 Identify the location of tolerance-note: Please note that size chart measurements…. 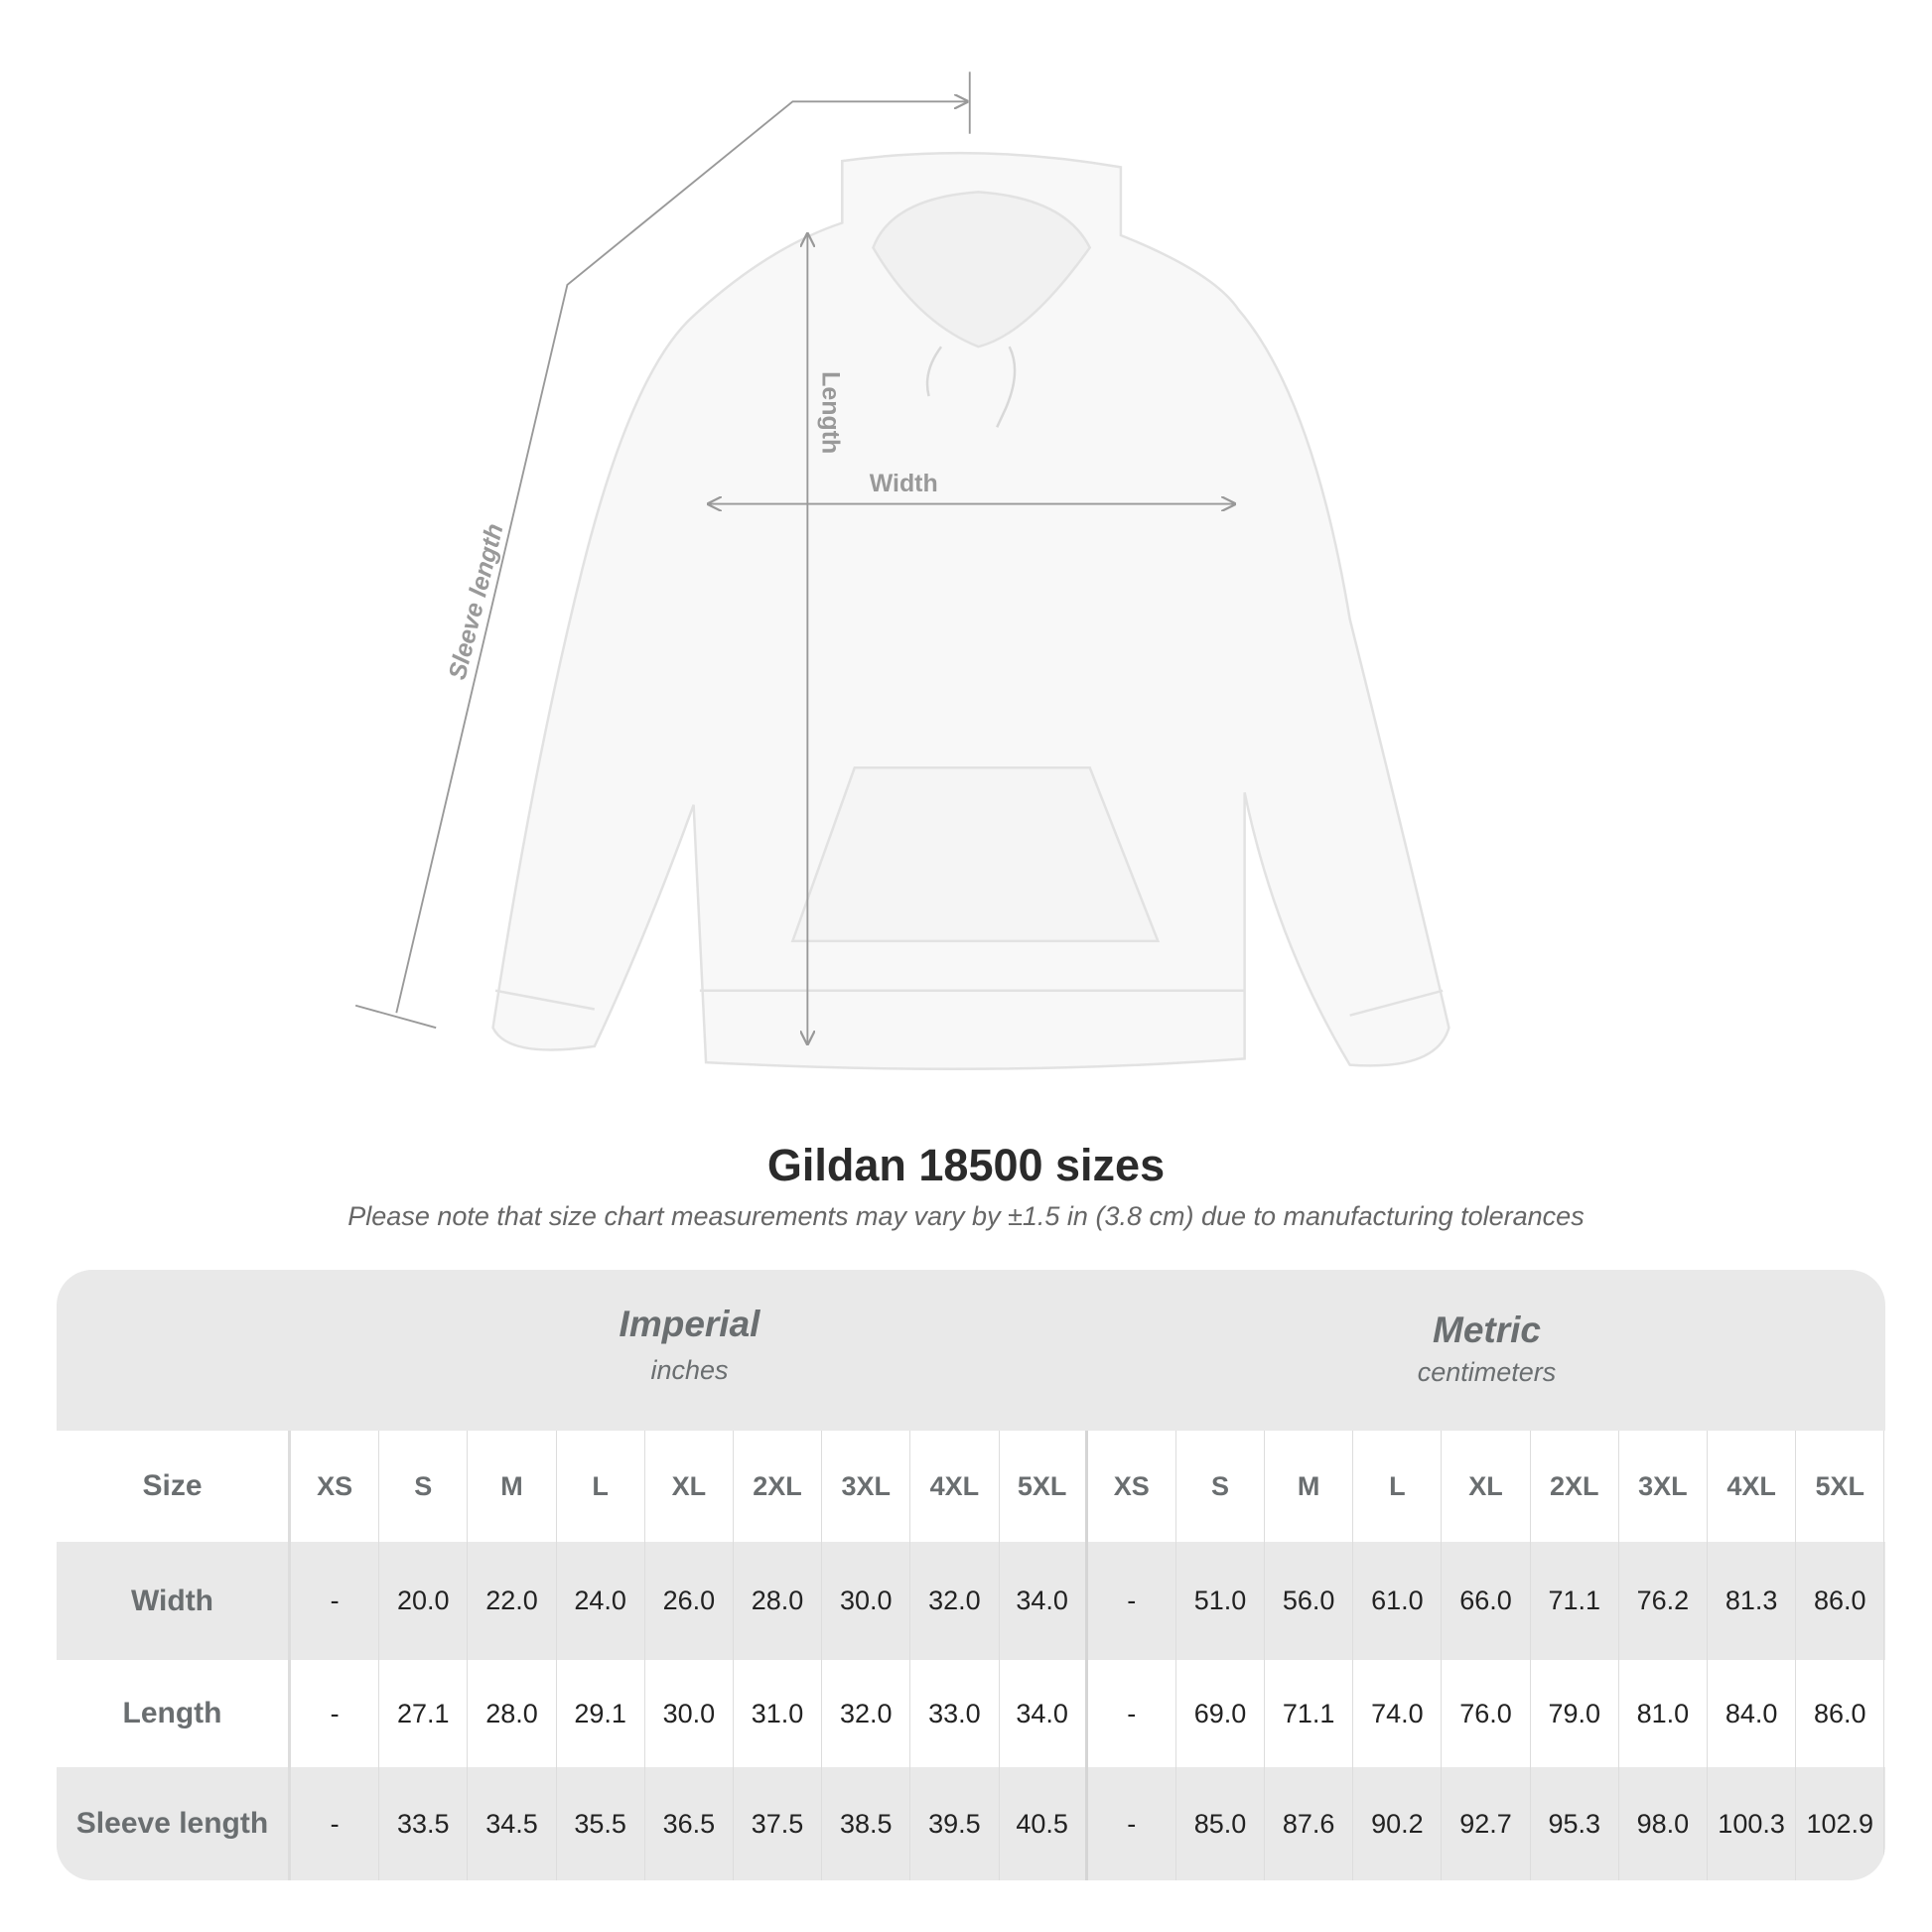
(966, 1216).